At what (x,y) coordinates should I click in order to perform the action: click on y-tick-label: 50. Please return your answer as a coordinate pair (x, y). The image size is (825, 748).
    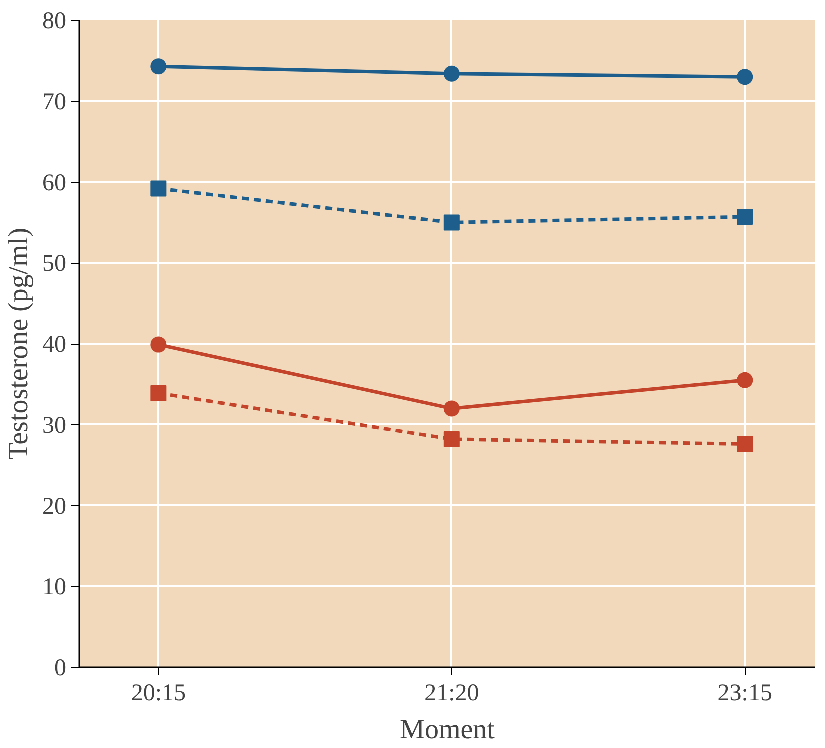
    Looking at the image, I should click on (54, 264).